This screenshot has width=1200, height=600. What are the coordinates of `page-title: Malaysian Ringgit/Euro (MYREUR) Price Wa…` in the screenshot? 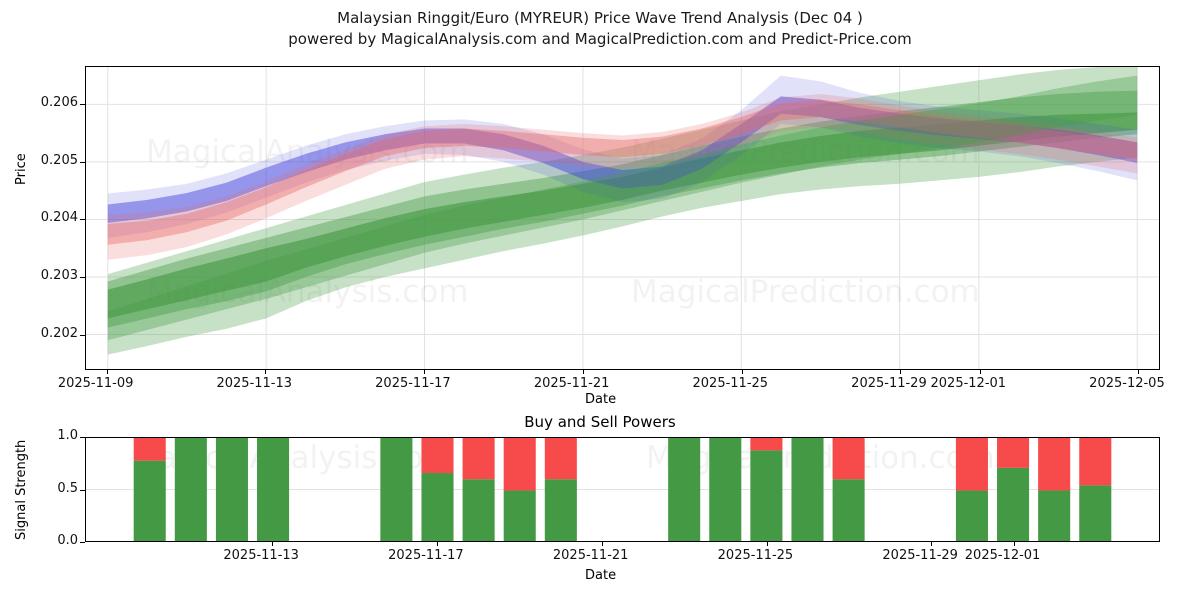 It's located at (600, 18).